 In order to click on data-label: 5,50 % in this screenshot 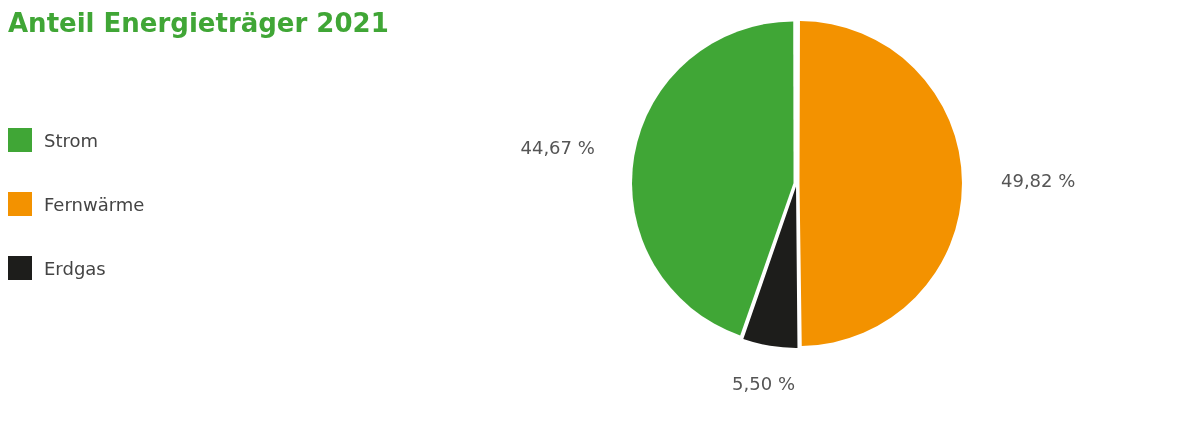, I will do `click(764, 383)`.